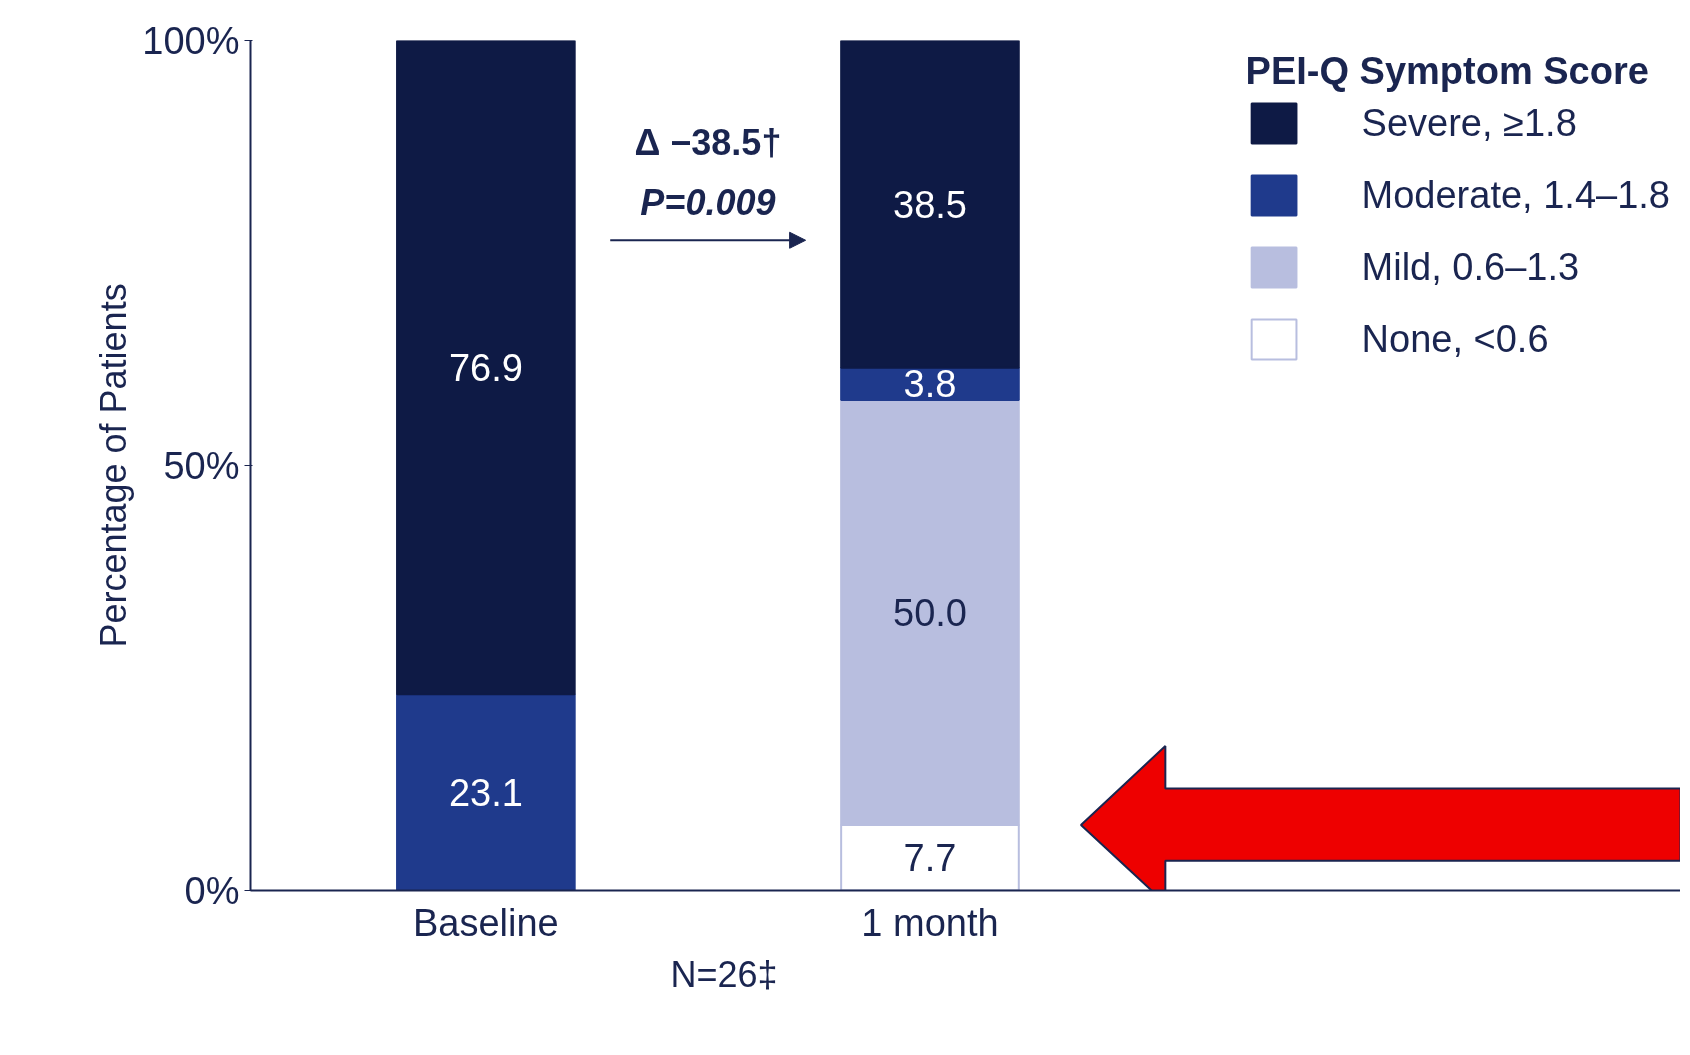  What do you see at coordinates (724, 974) in the screenshot?
I see `text: N=26‡` at bounding box center [724, 974].